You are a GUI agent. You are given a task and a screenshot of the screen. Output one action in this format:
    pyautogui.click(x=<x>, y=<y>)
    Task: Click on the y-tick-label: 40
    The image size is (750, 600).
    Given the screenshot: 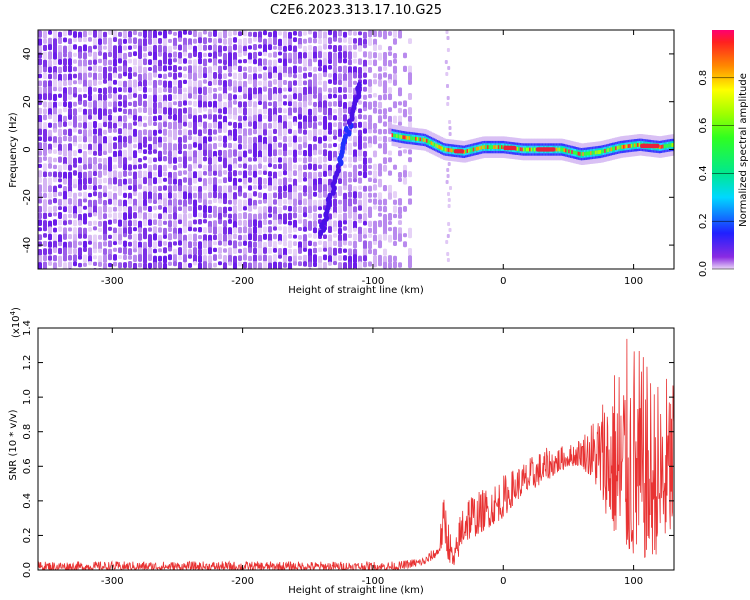 What is the action you would take?
    pyautogui.click(x=27, y=54)
    